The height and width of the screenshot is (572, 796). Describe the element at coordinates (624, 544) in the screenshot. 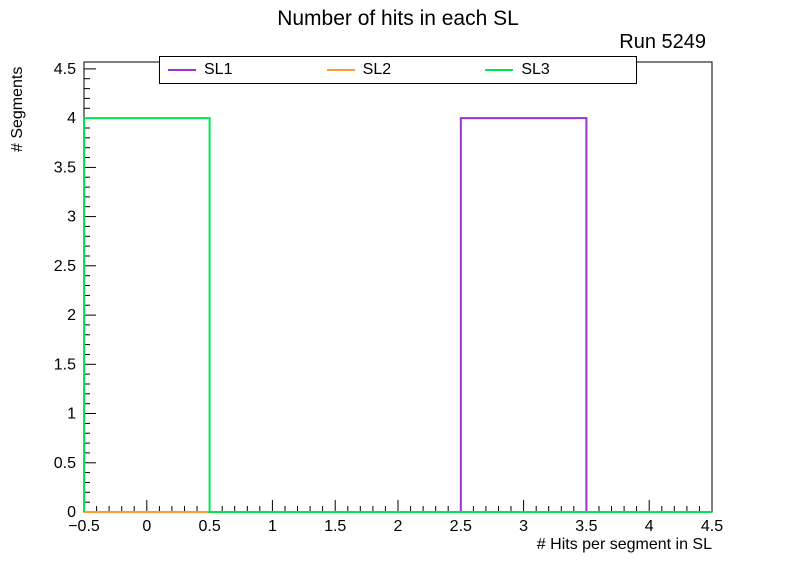

I see `x-axis-title: # Hits per segment in SL` at that location.